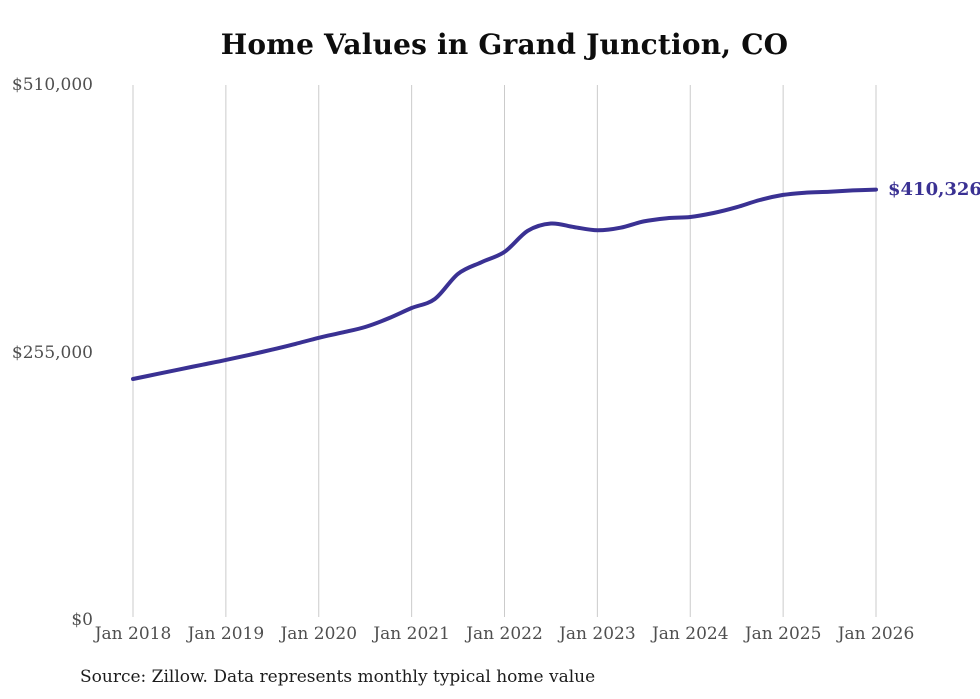 This screenshot has height=699, width=980. What do you see at coordinates (934, 189) in the screenshot?
I see `latest-value-label: $410,326` at bounding box center [934, 189].